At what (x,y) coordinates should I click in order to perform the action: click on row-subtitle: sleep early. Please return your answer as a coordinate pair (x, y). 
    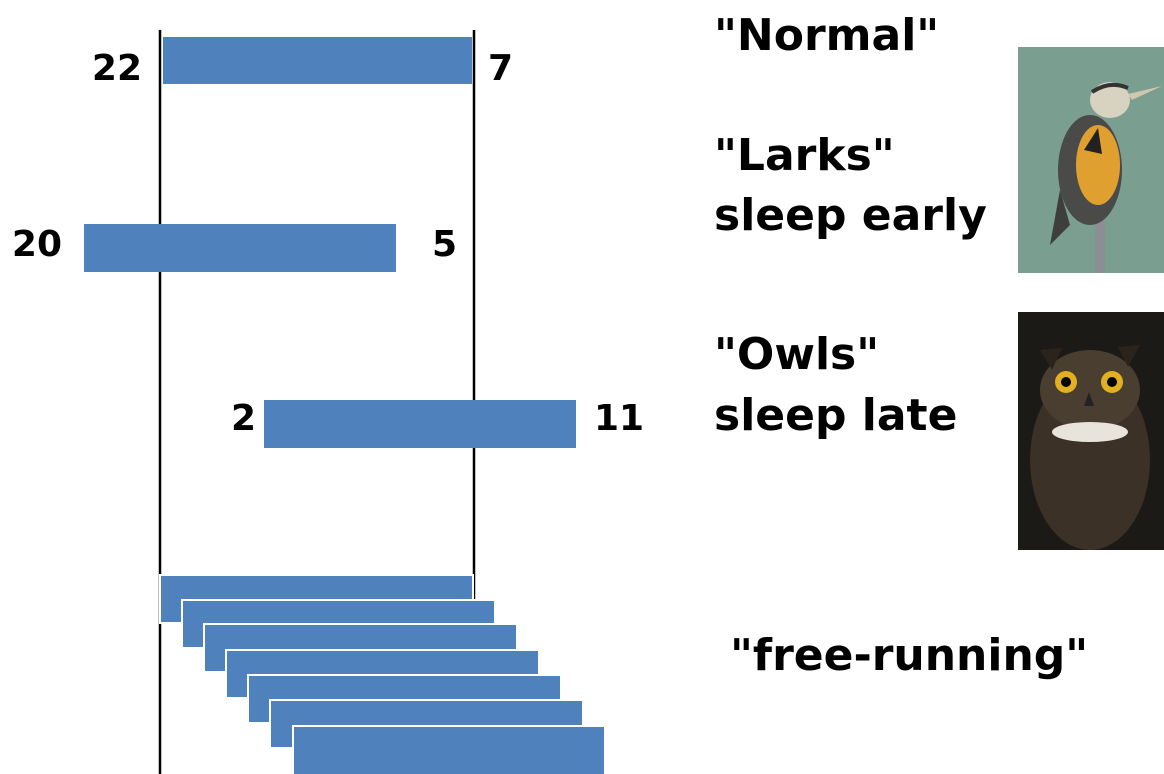
    Looking at the image, I should click on (850, 215).